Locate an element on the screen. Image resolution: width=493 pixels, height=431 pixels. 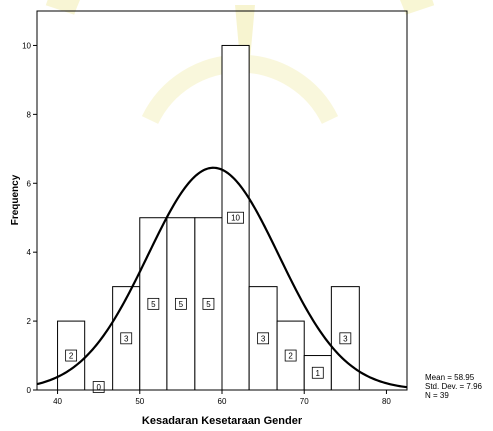
bar-count-label: 0 is located at coordinates (98, 387).